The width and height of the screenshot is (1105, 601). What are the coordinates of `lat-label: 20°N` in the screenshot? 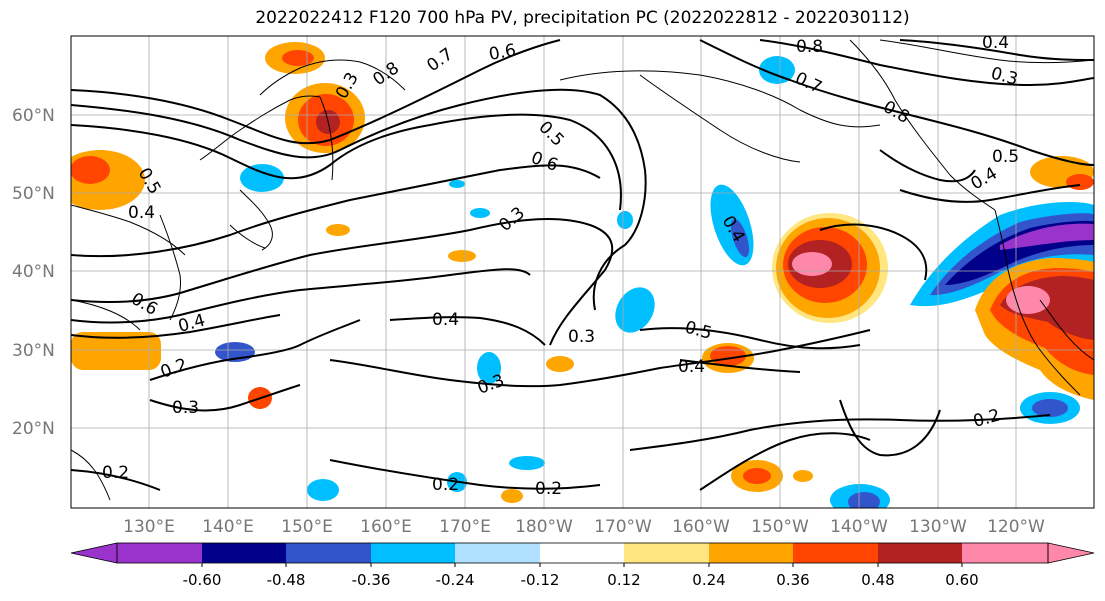 It's located at (33, 429).